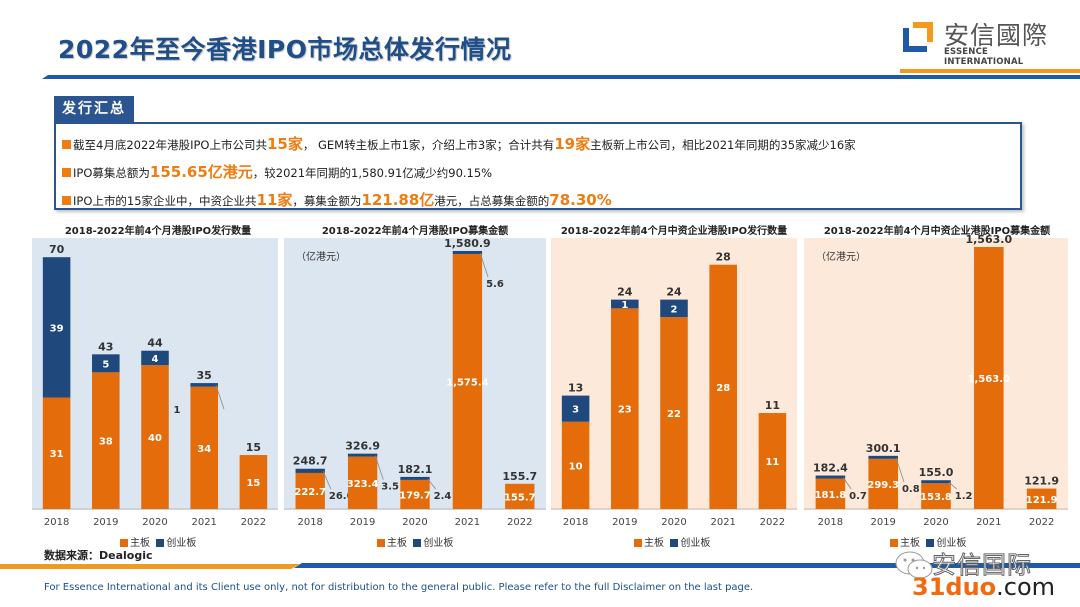 The image size is (1080, 607). What do you see at coordinates (883, 448) in the screenshot?
I see `data-label-total: 300.1` at bounding box center [883, 448].